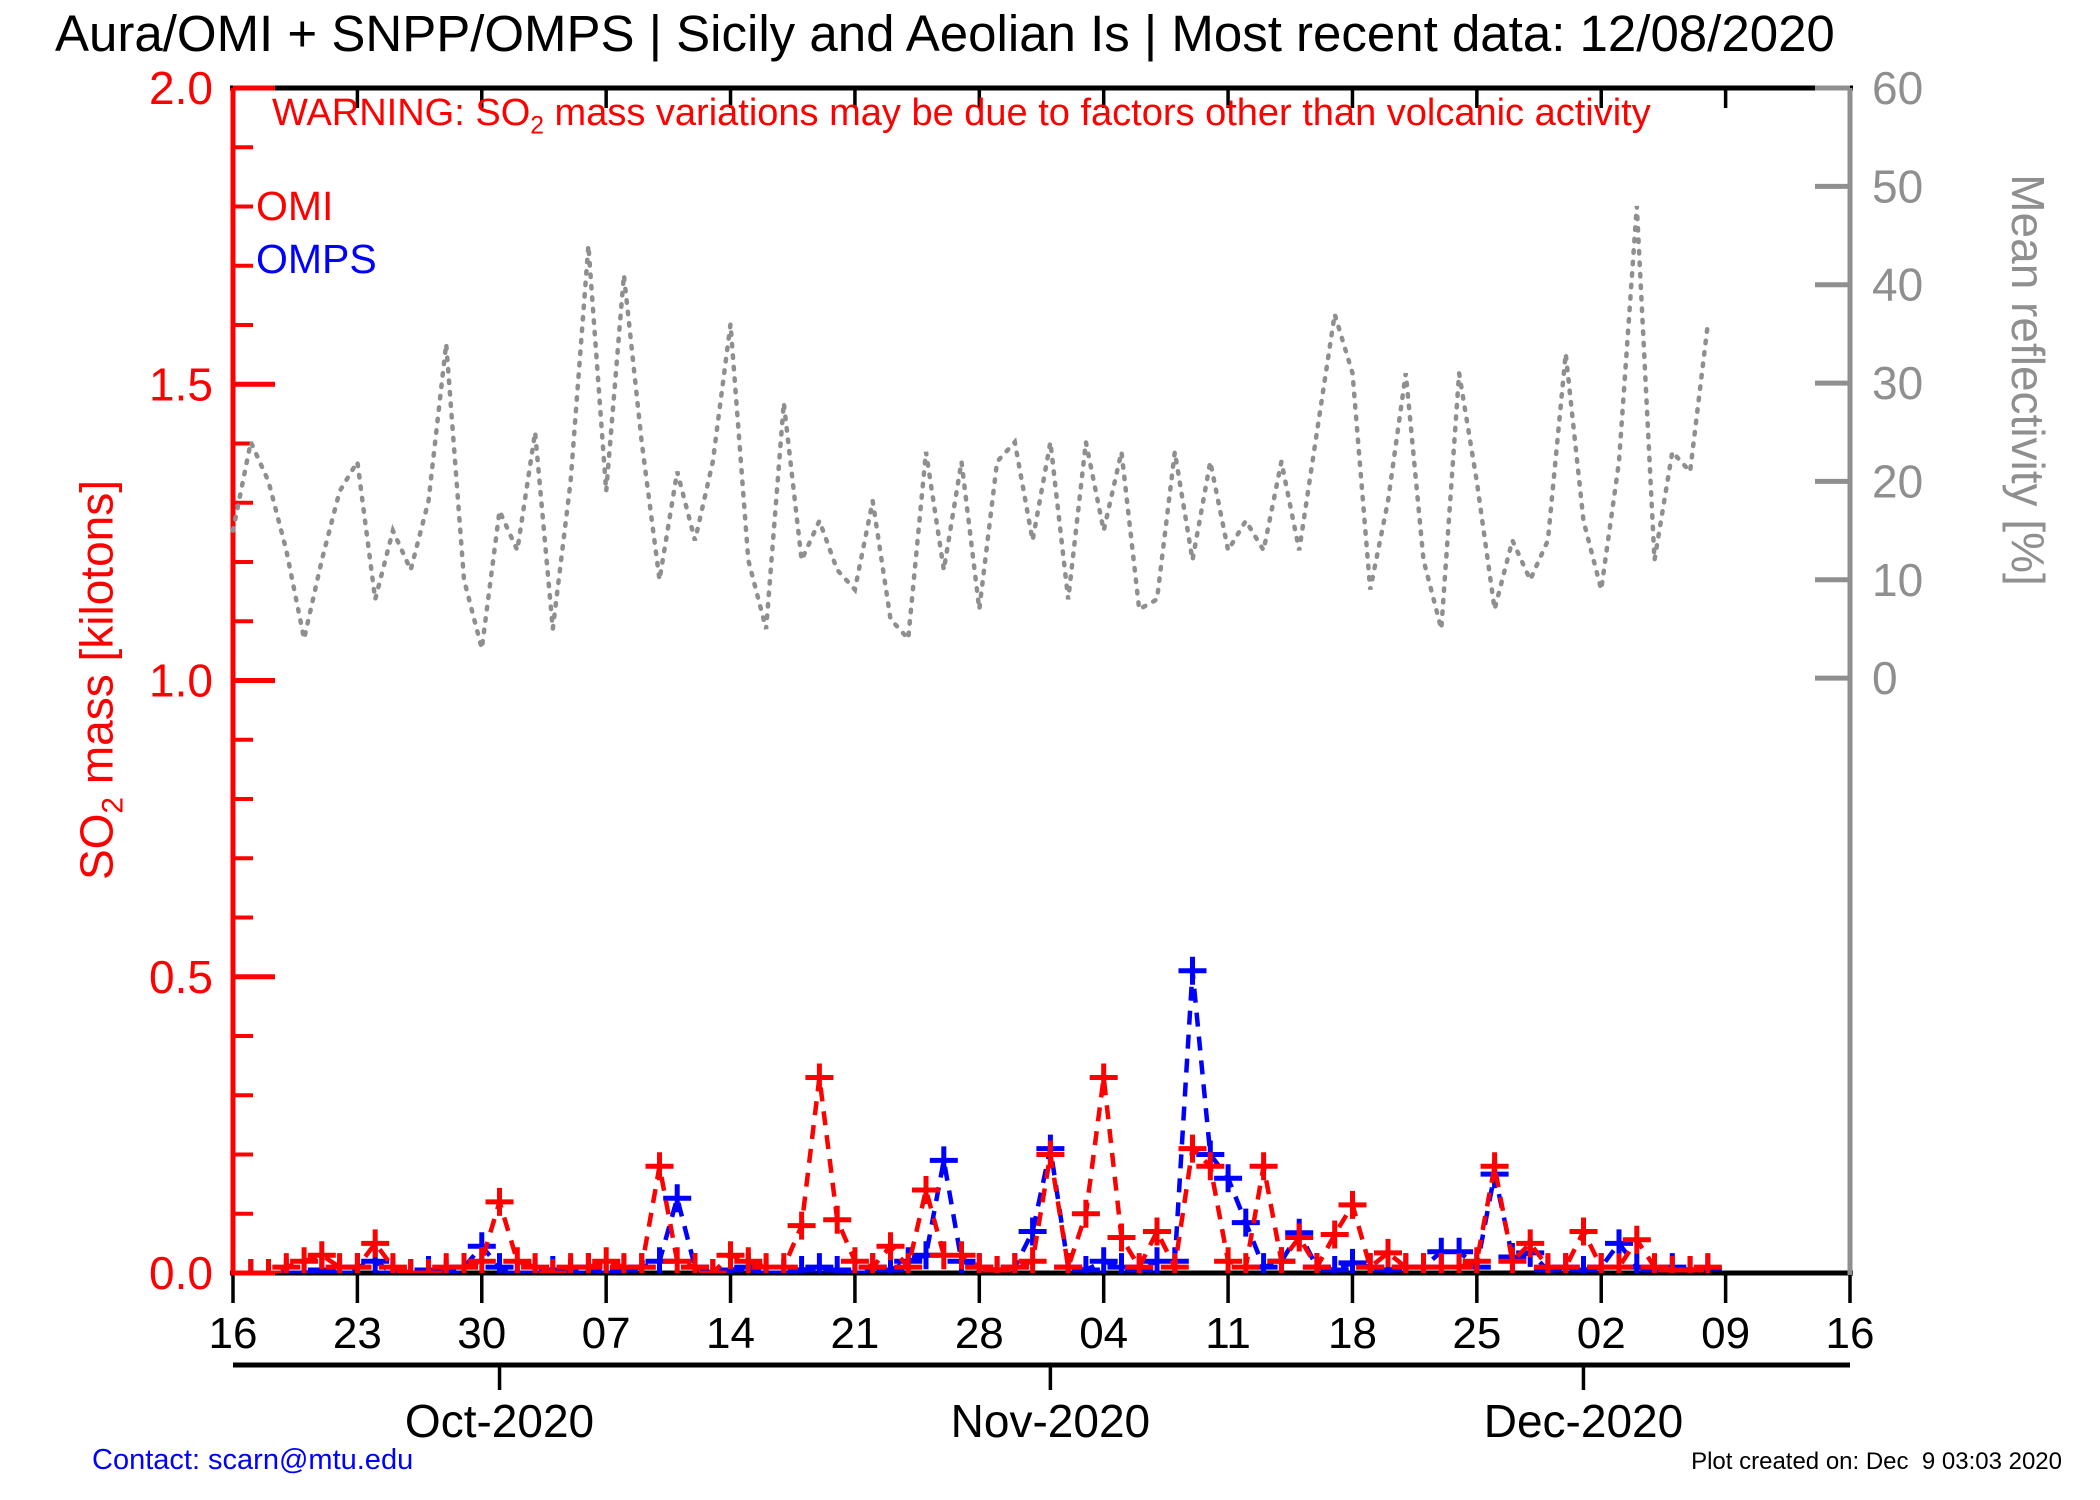 The height and width of the screenshot is (1500, 2100). I want to click on tick-label: 0, so click(1885, 678).